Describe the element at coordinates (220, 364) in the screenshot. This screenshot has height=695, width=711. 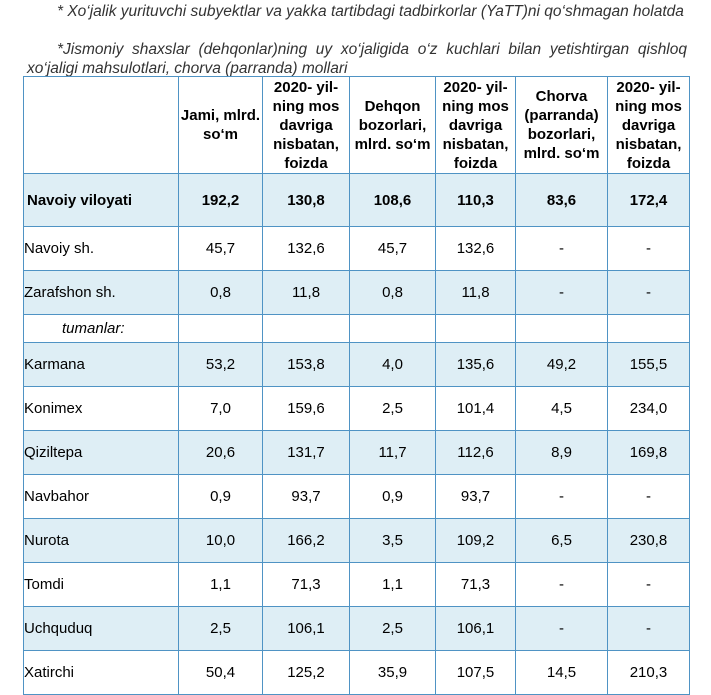
I see `value-cell: 53,2` at that location.